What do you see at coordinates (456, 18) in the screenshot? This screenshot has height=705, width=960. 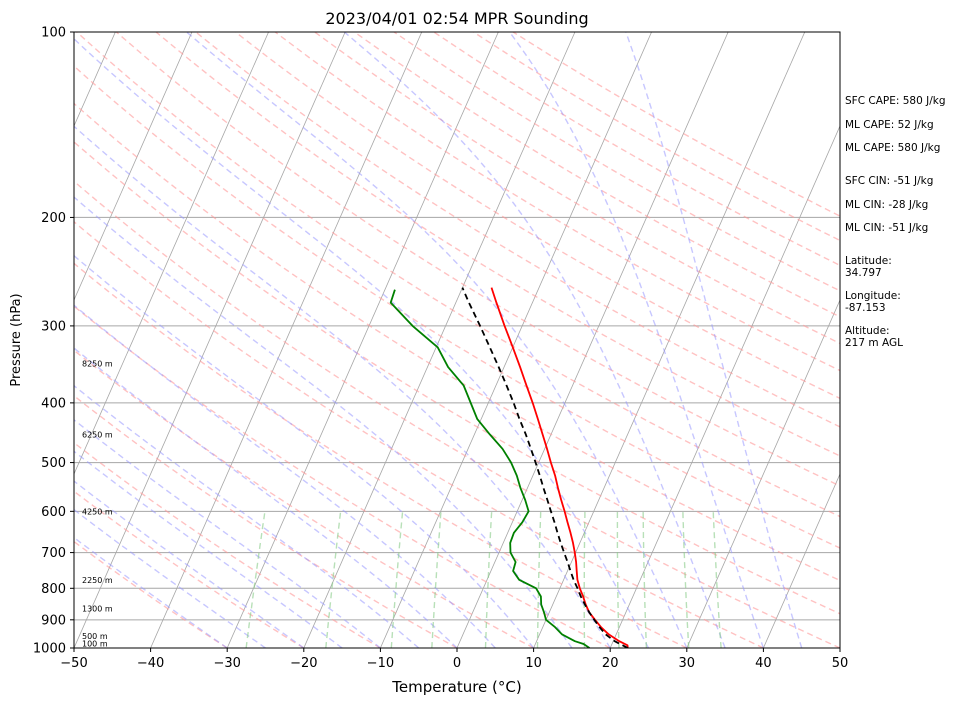 I see `chart-title: 2023/04/01 02:54 MPR Sounding` at bounding box center [456, 18].